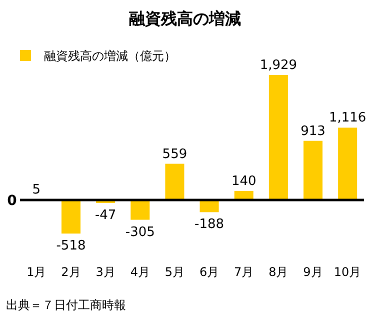 This screenshot has height=327, width=370. What do you see at coordinates (244, 272) in the screenshot?
I see `x-tick-label: 7月` at bounding box center [244, 272].